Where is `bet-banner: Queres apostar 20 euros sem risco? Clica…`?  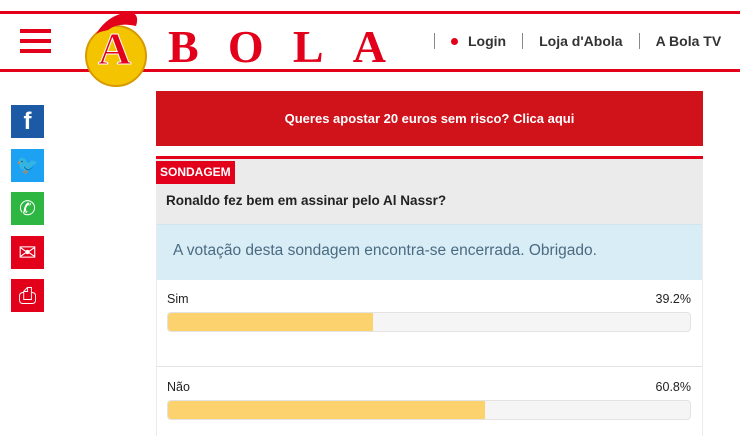
bet-banner: Queres apostar 20 euros sem risco? Clica… is located at coordinates (429, 118).